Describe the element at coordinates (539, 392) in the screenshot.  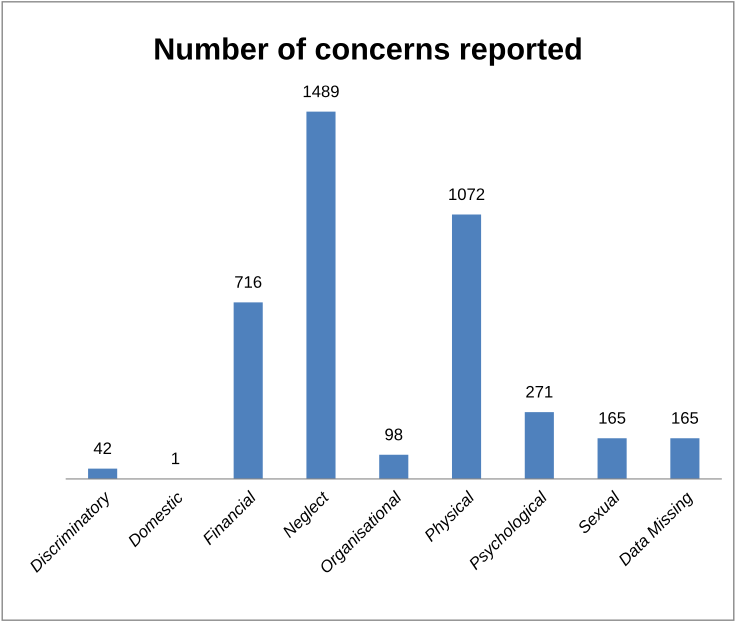
I see `data-label: 271` at that location.